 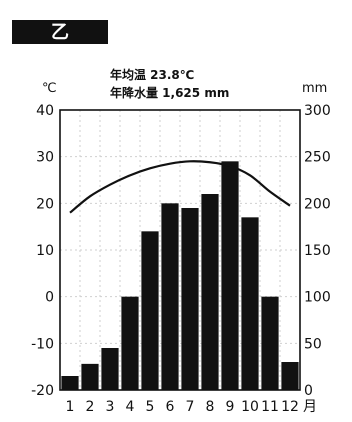 What do you see at coordinates (210, 407) in the screenshot?
I see `x-axis-tick-label: 8` at bounding box center [210, 407].